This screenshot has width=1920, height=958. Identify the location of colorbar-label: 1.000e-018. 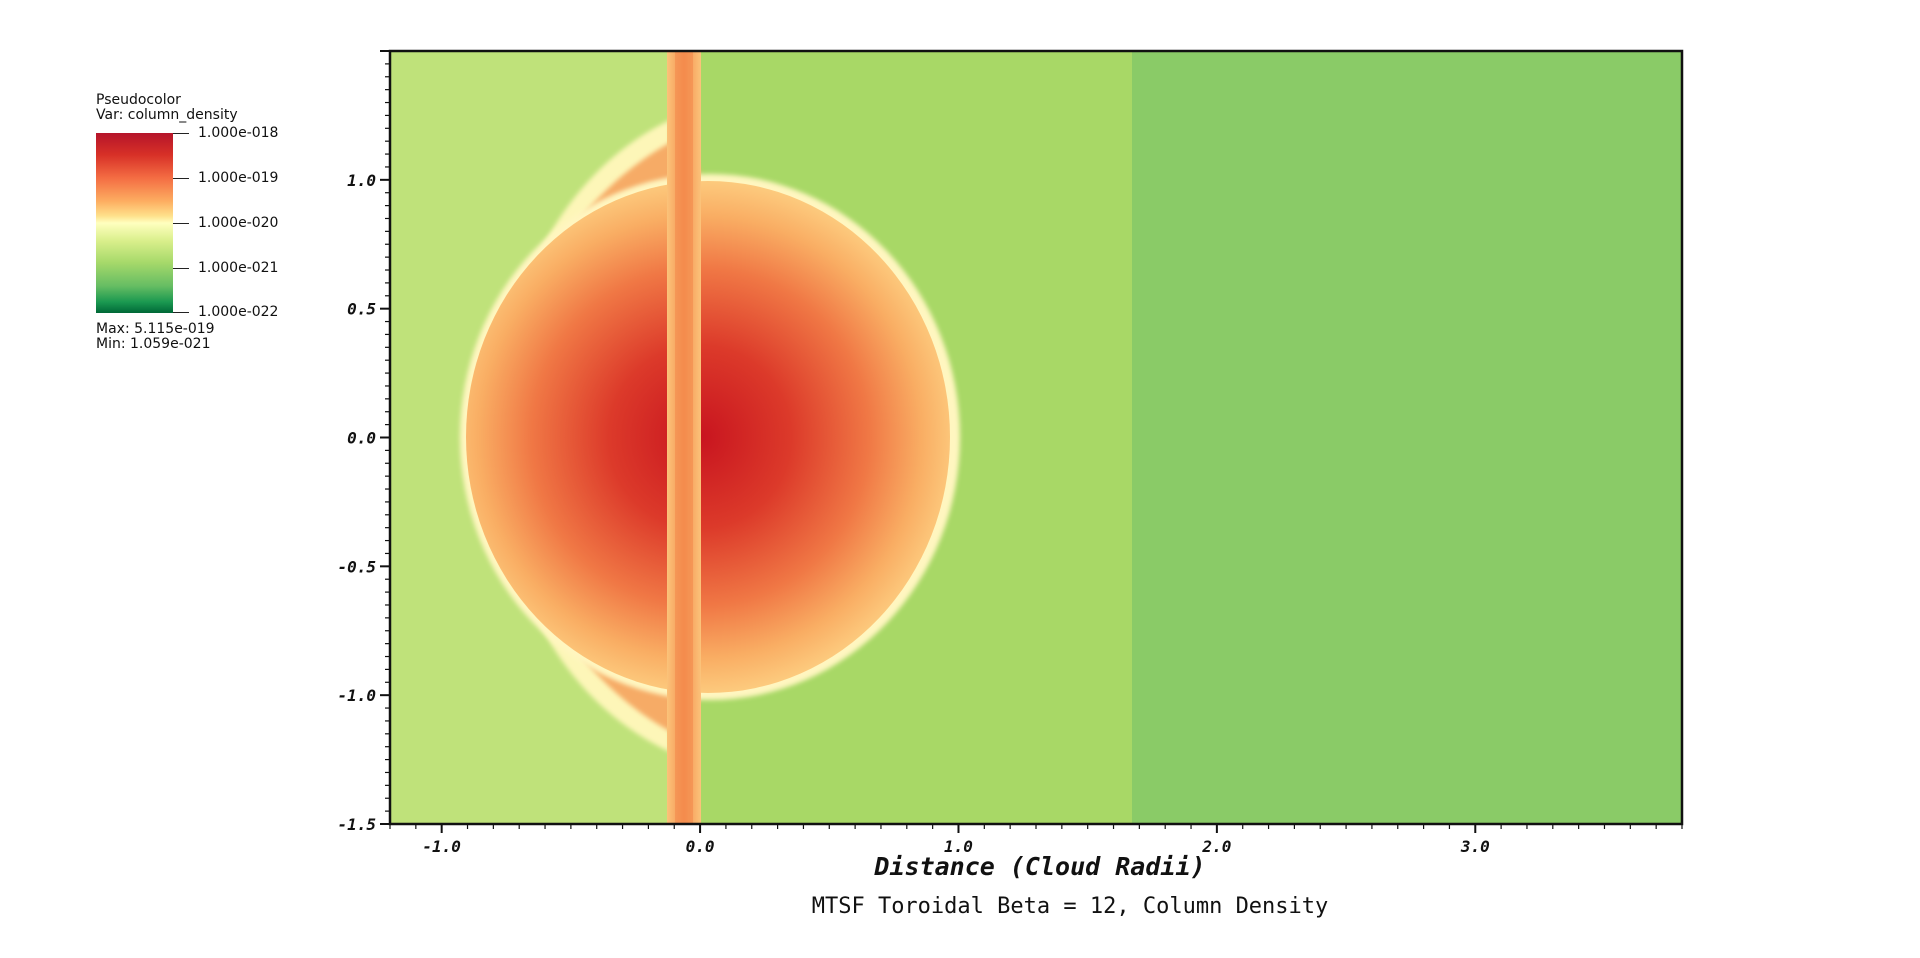
(238, 133).